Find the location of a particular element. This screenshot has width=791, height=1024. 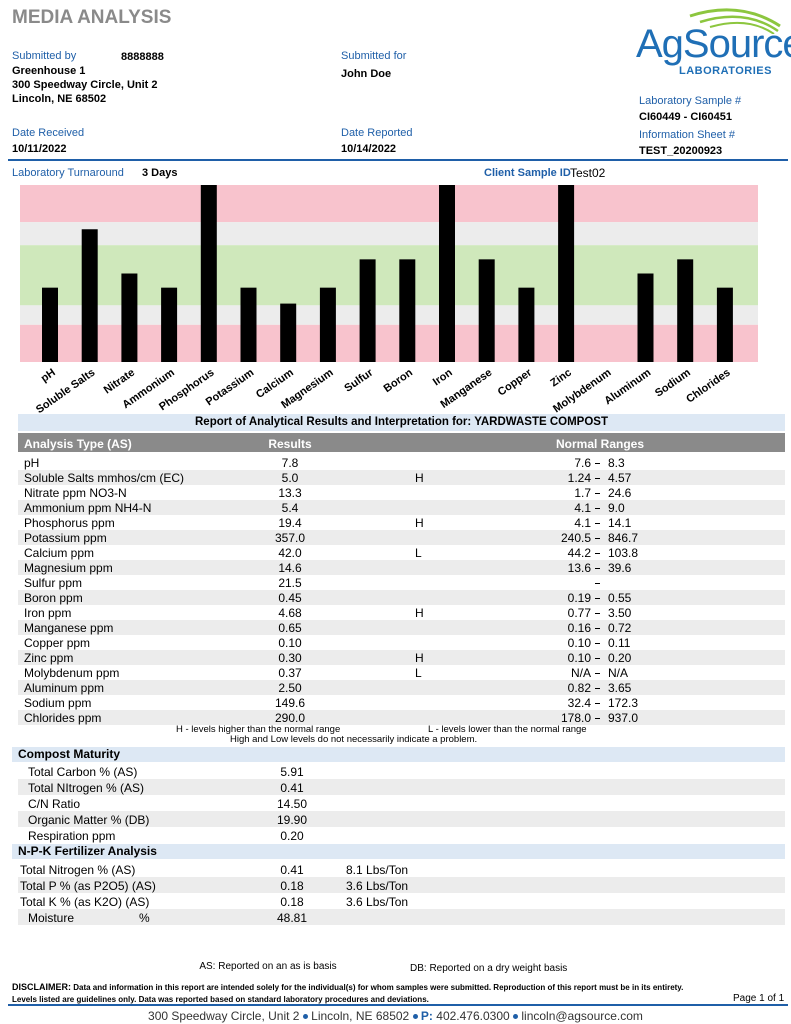

cell: 9.0 is located at coordinates (616, 508).